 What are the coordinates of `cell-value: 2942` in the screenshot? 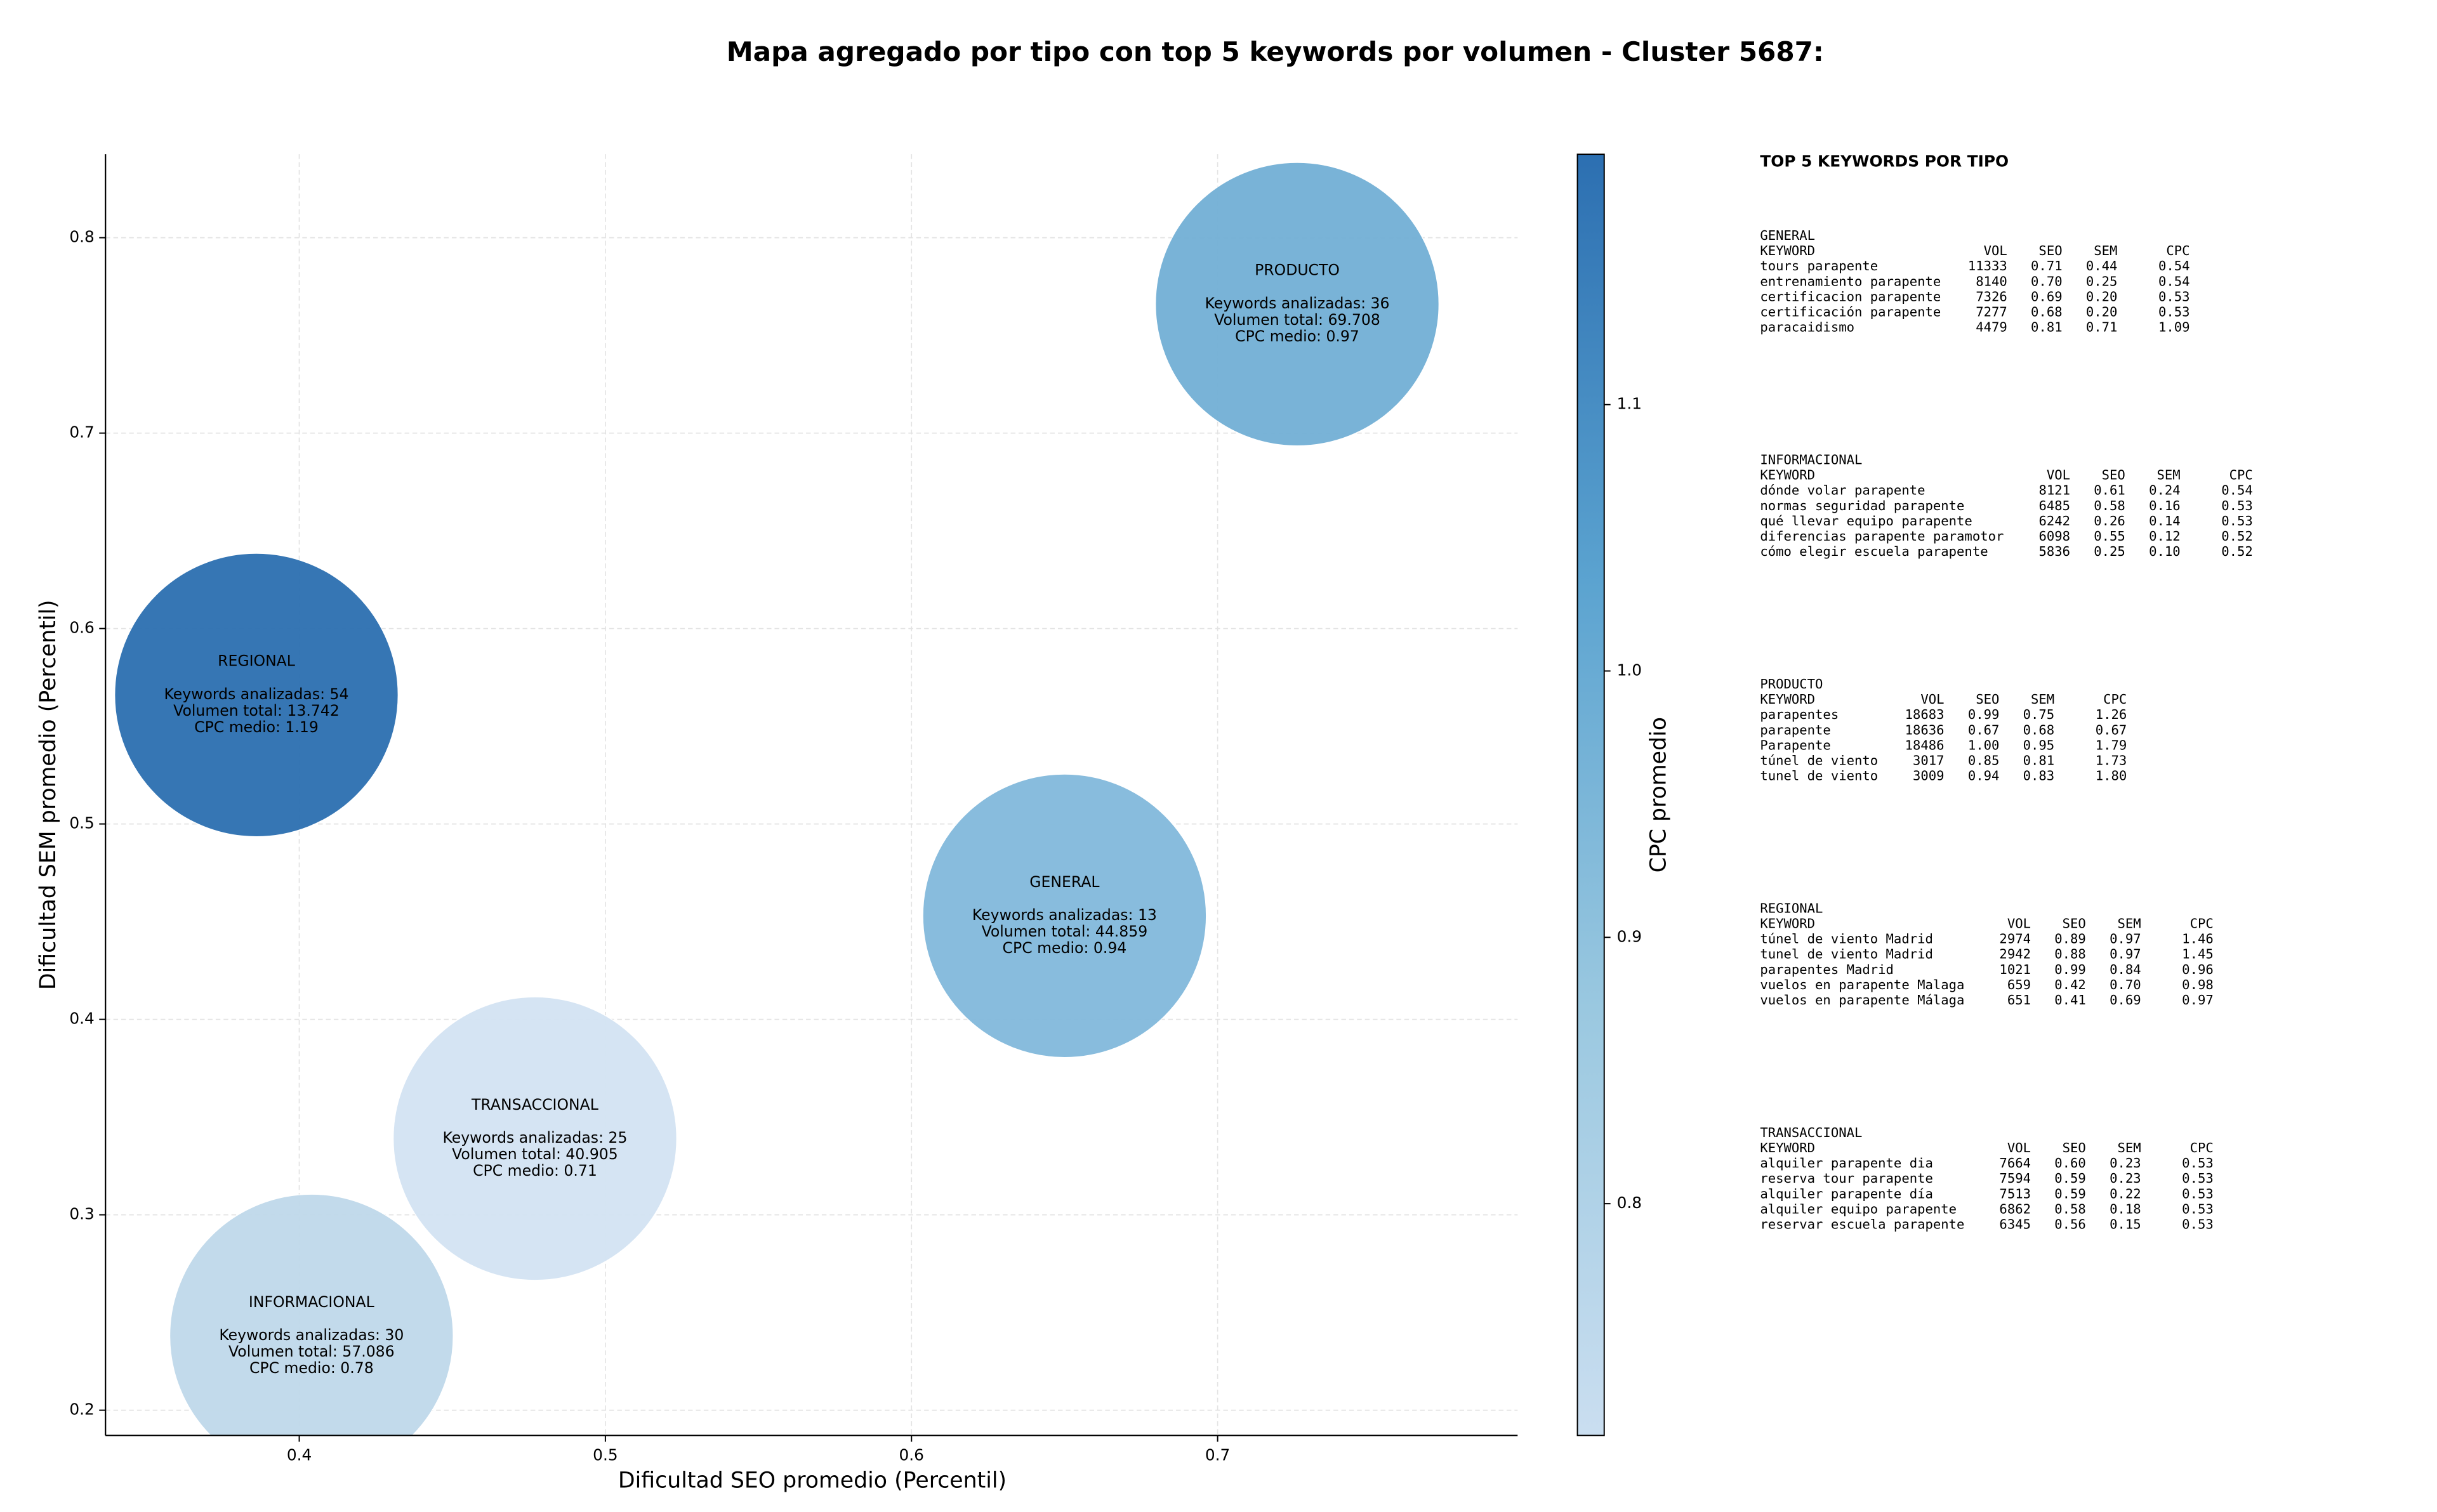 It's located at (2015, 955).